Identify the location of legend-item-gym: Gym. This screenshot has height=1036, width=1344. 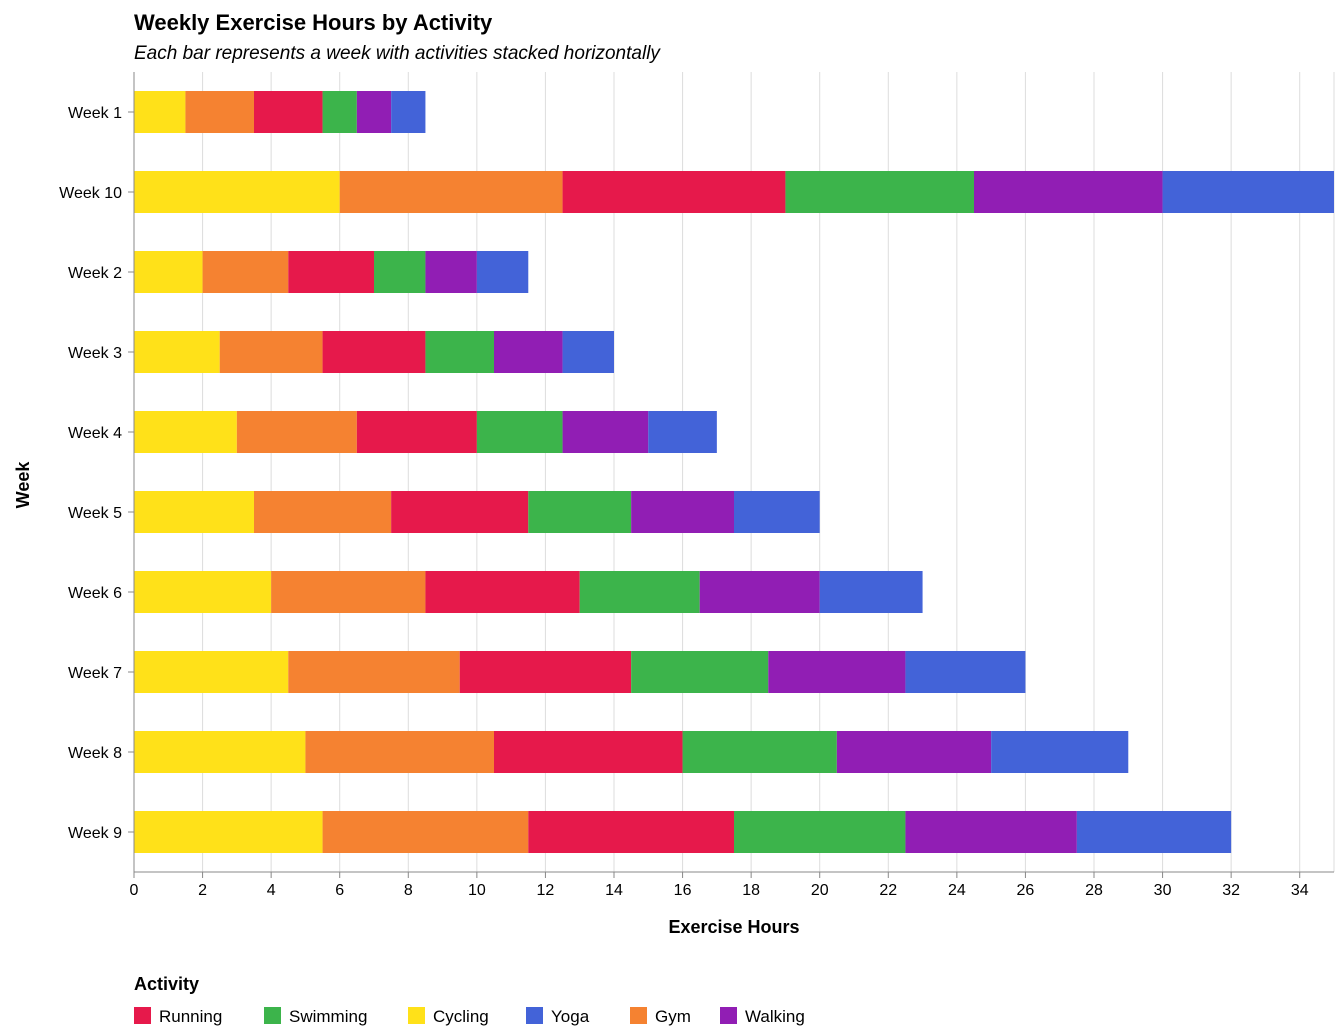
(660, 1016).